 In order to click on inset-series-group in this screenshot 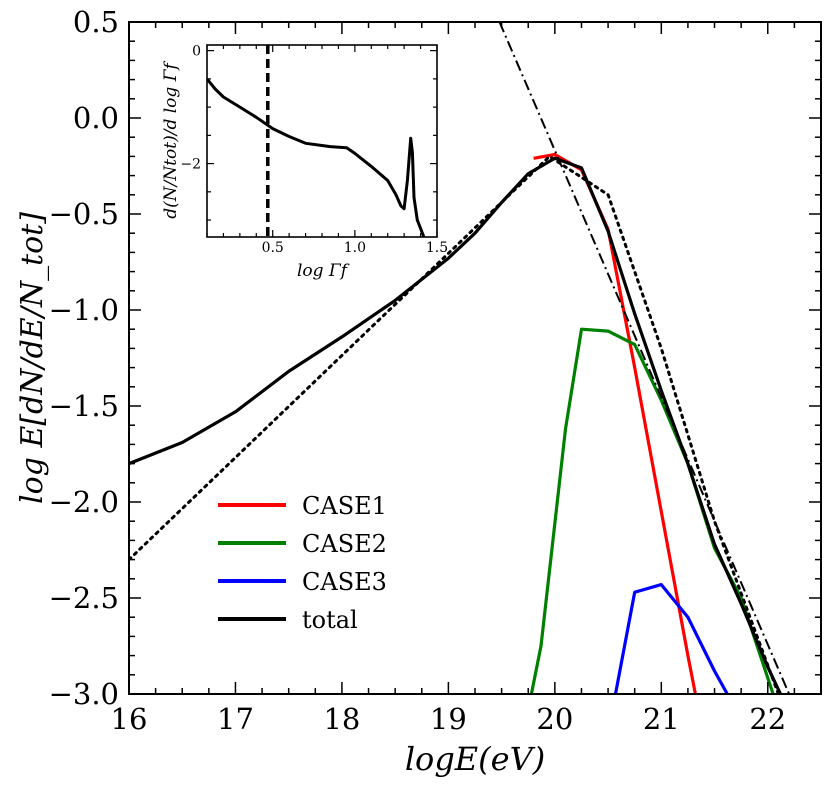, I will do `click(316, 141)`.